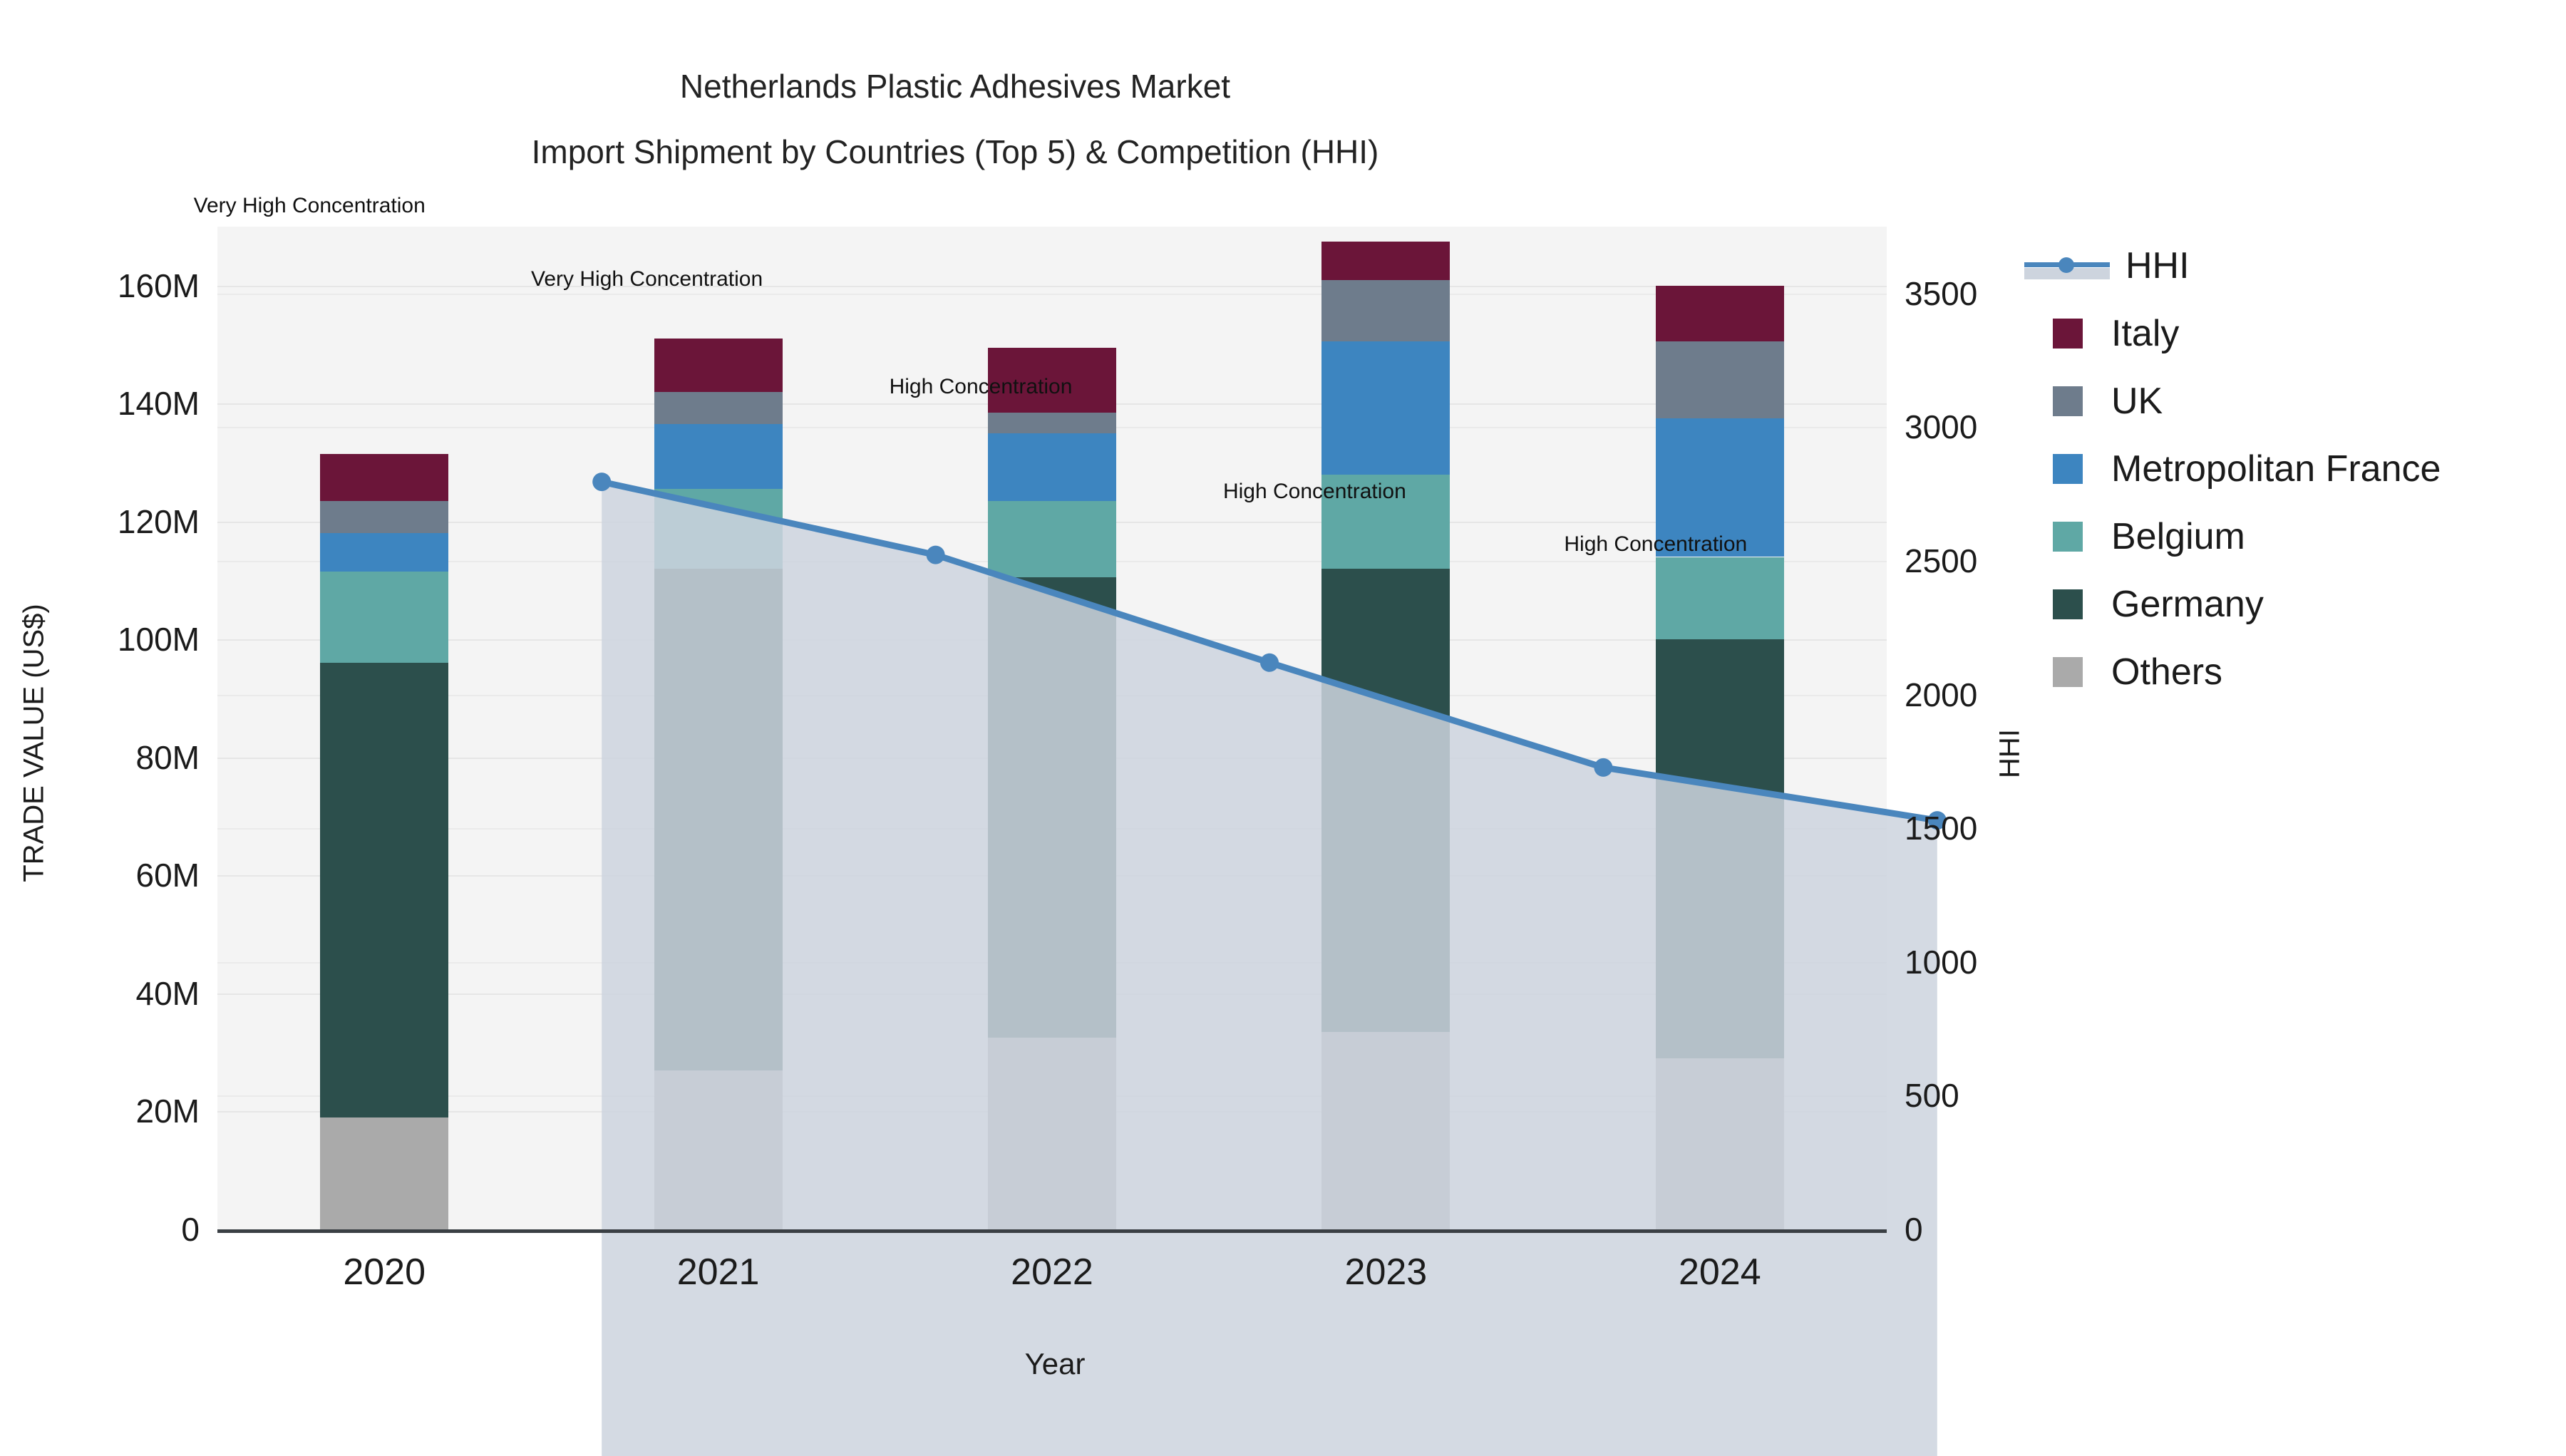 The width and height of the screenshot is (2566, 1456). I want to click on bar-segment-metropolitan-france-2021, so click(718, 457).